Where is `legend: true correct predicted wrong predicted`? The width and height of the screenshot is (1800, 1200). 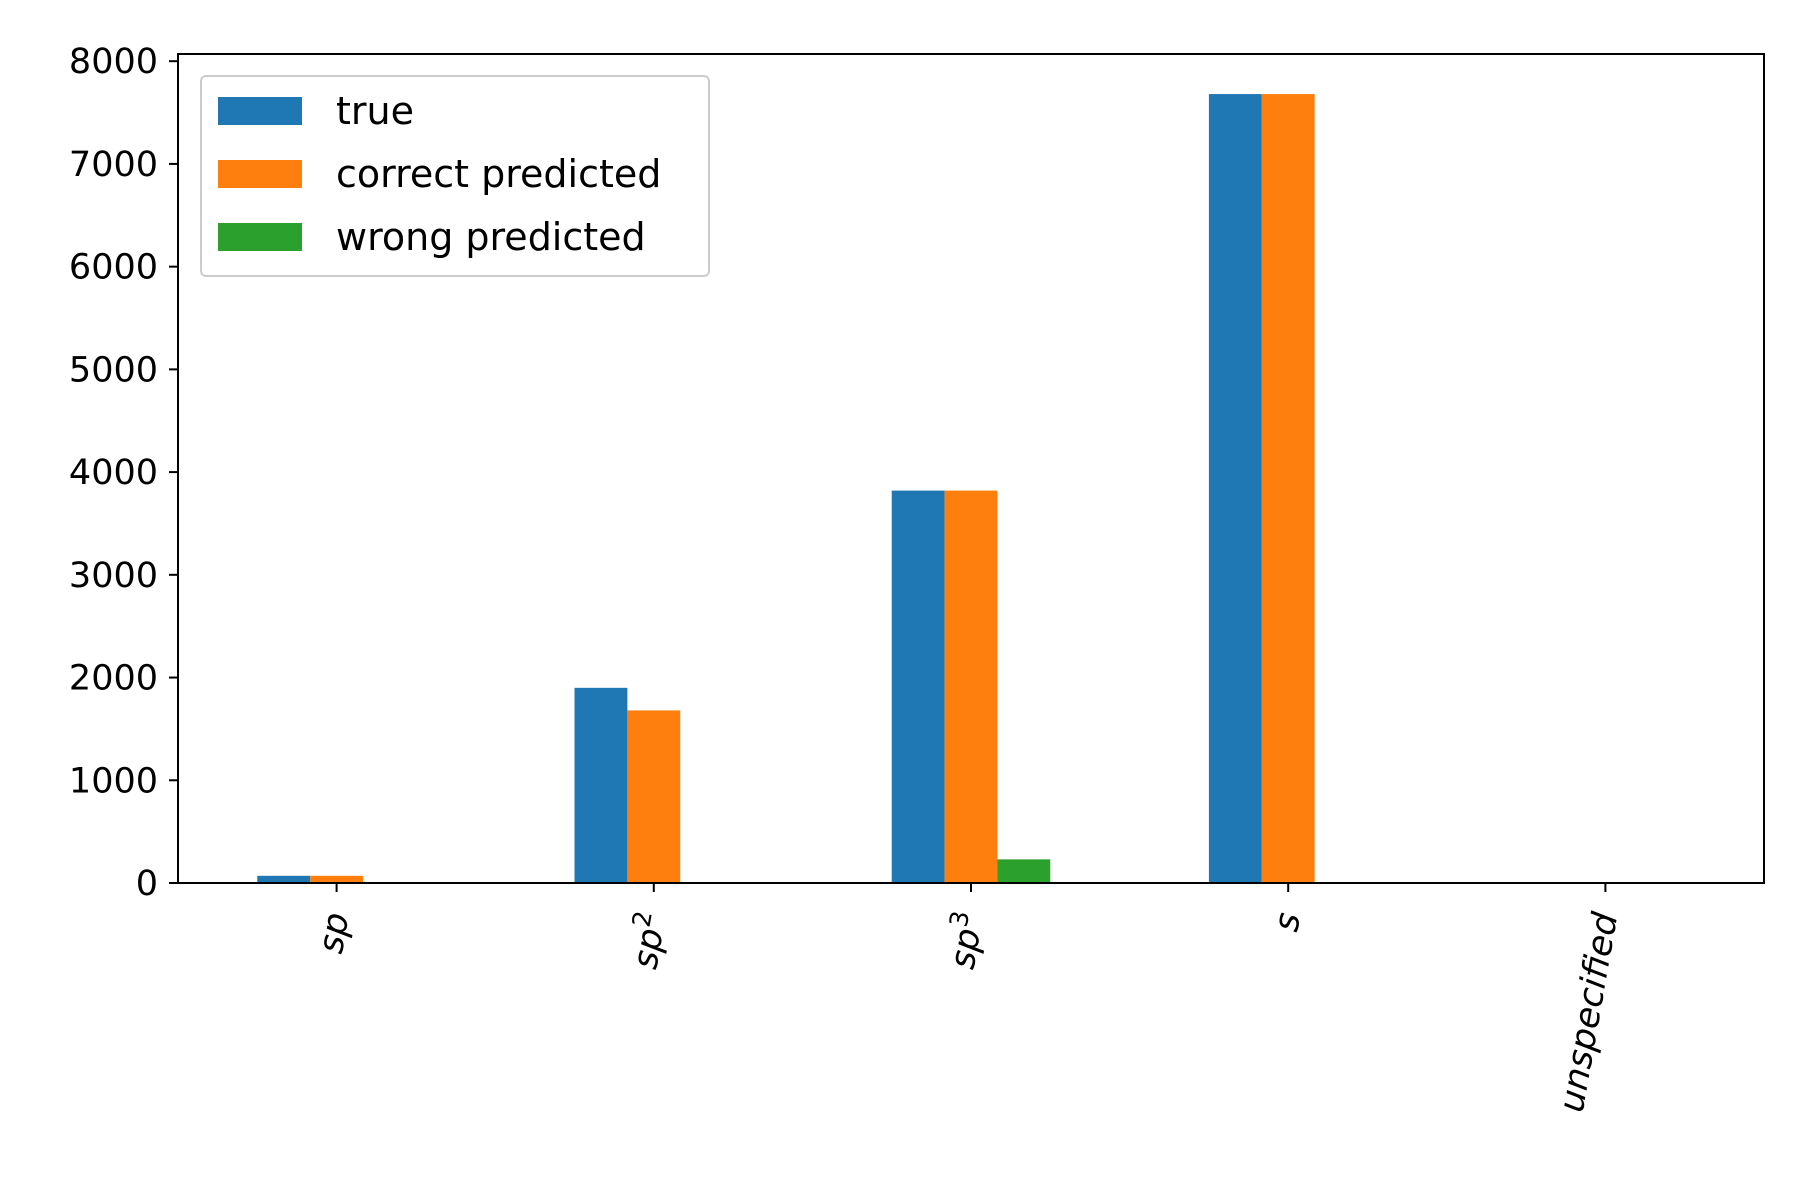 legend: true correct predicted wrong predicted is located at coordinates (455, 176).